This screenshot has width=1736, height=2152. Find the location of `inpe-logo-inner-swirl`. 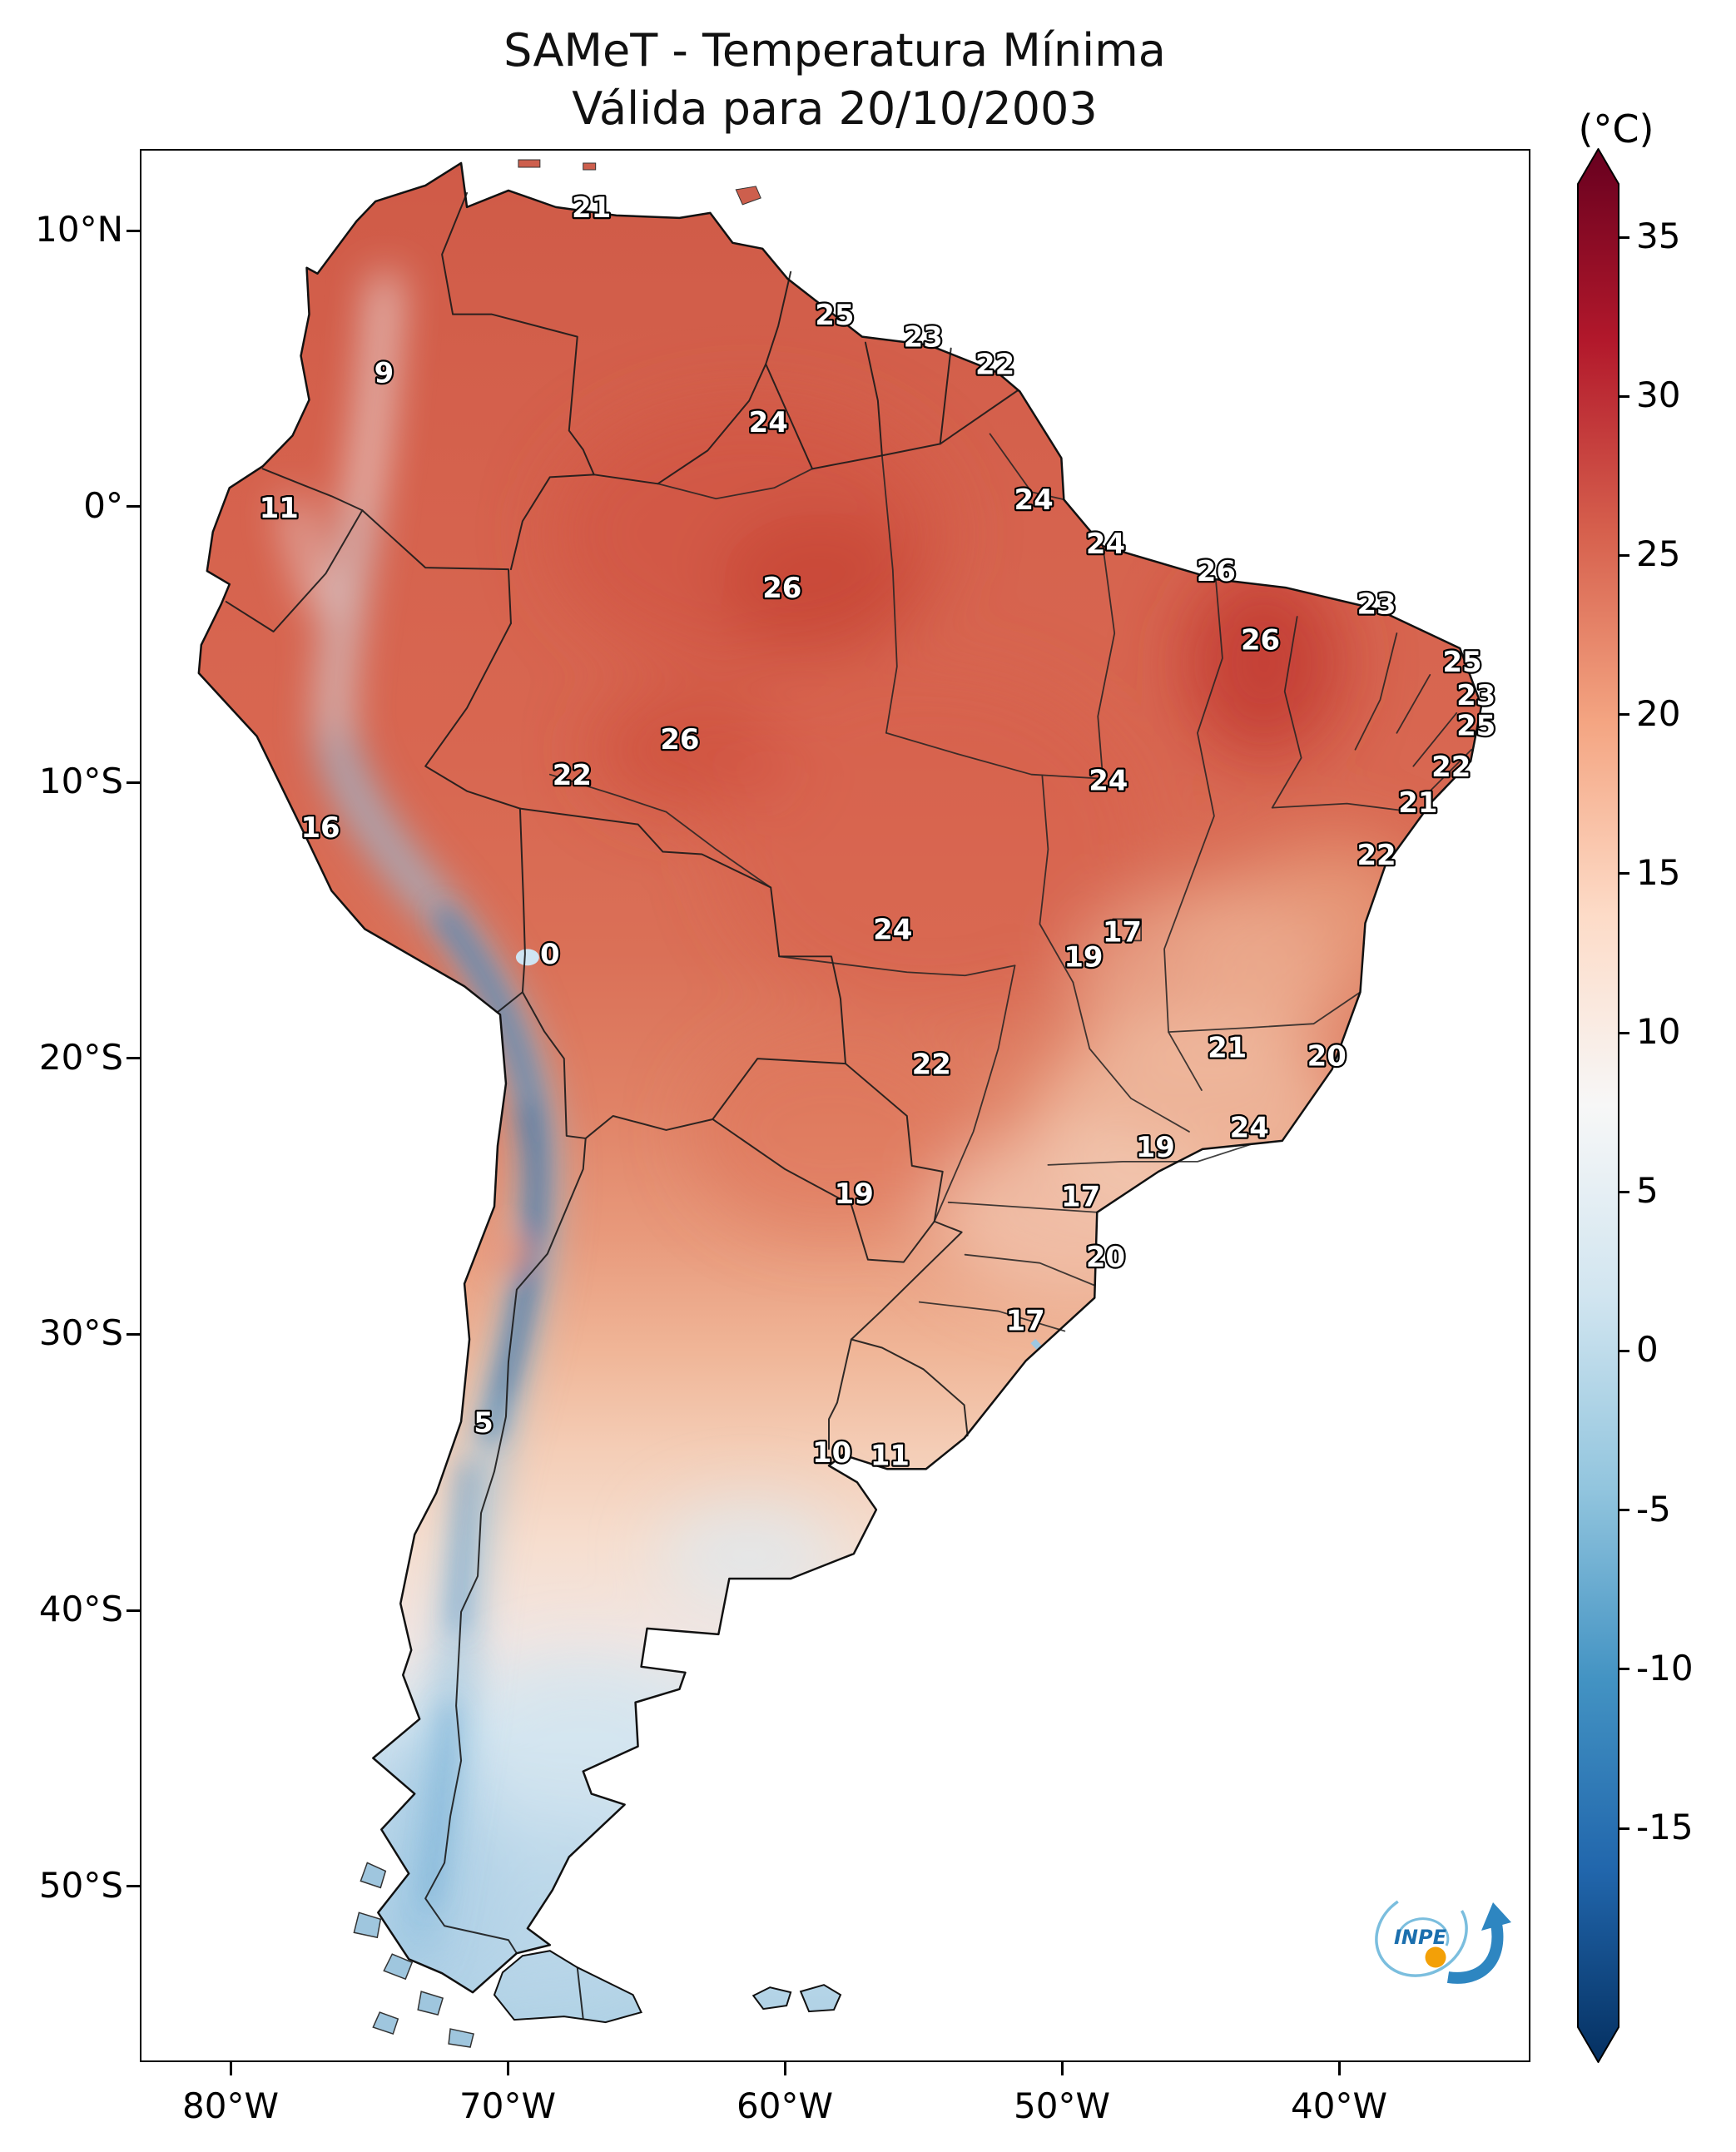

inpe-logo-inner-swirl is located at coordinates (1423, 1931).